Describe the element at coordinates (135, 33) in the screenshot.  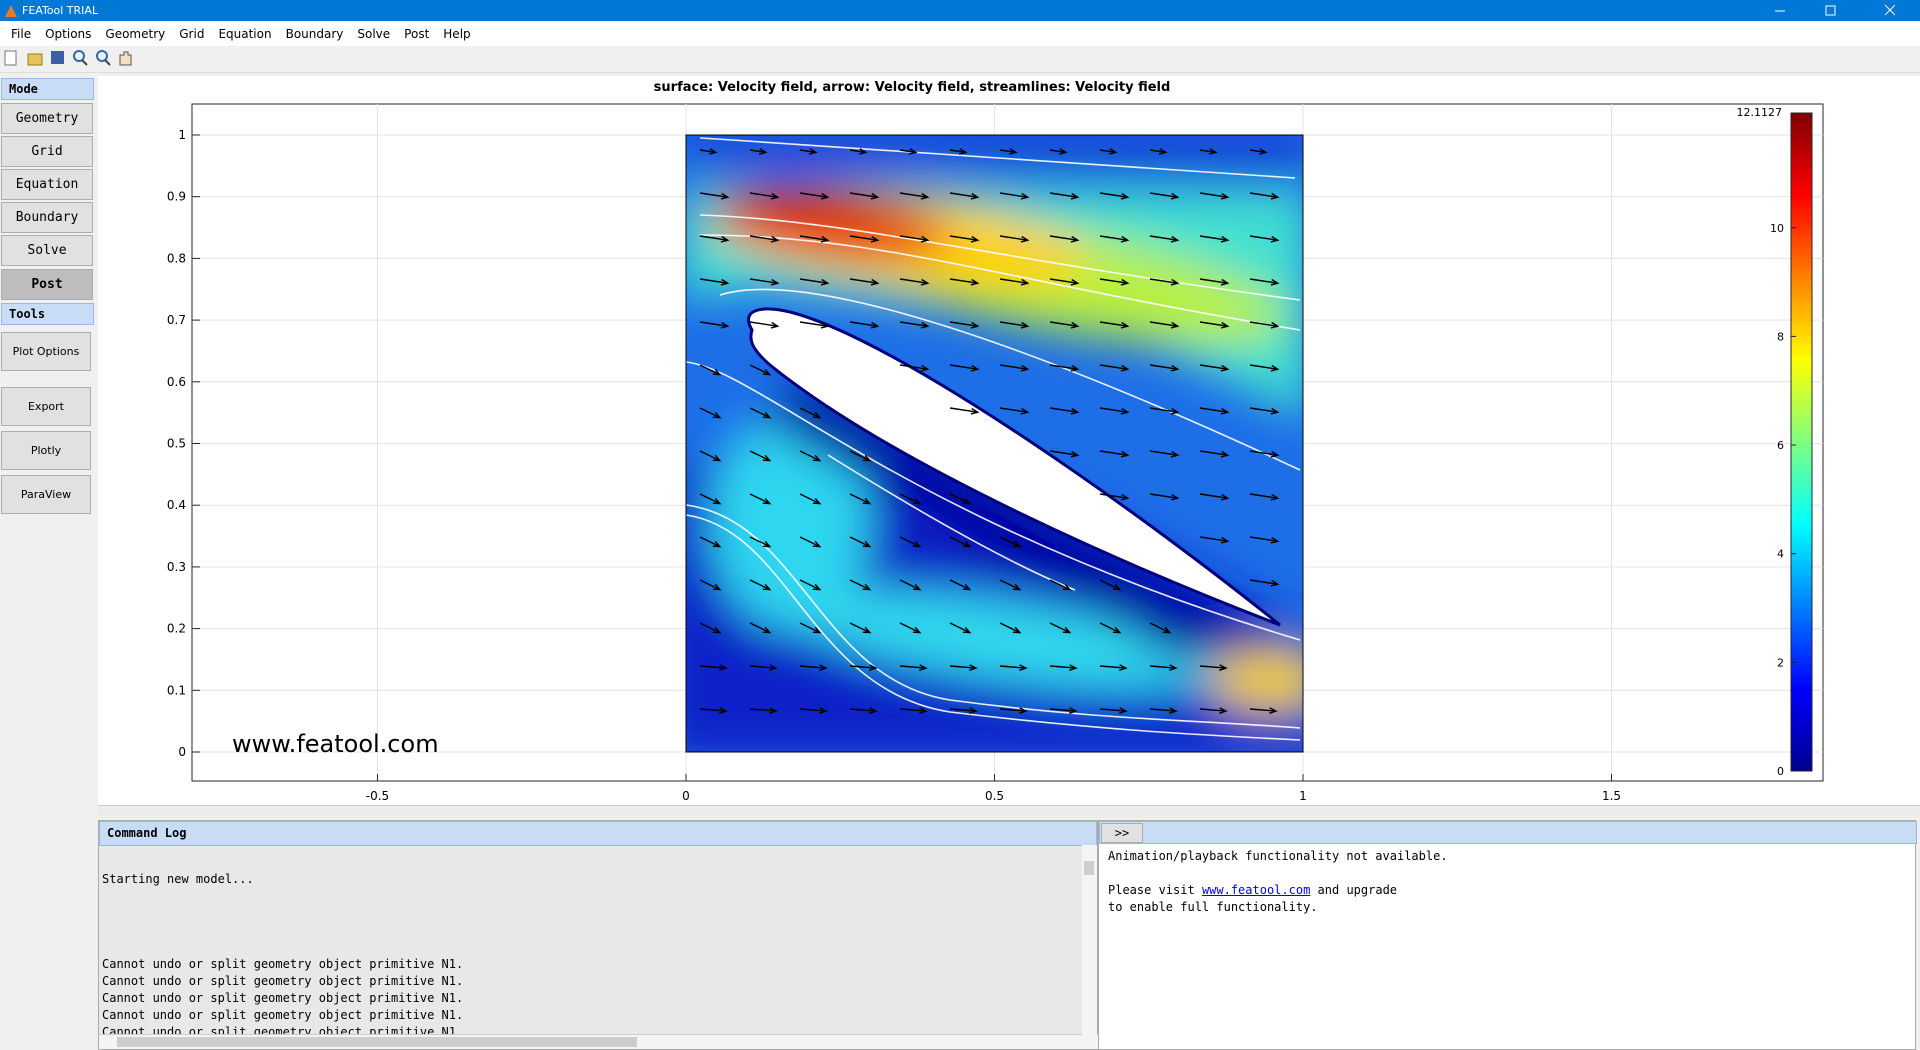
I see `menu-item: Geometry` at that location.